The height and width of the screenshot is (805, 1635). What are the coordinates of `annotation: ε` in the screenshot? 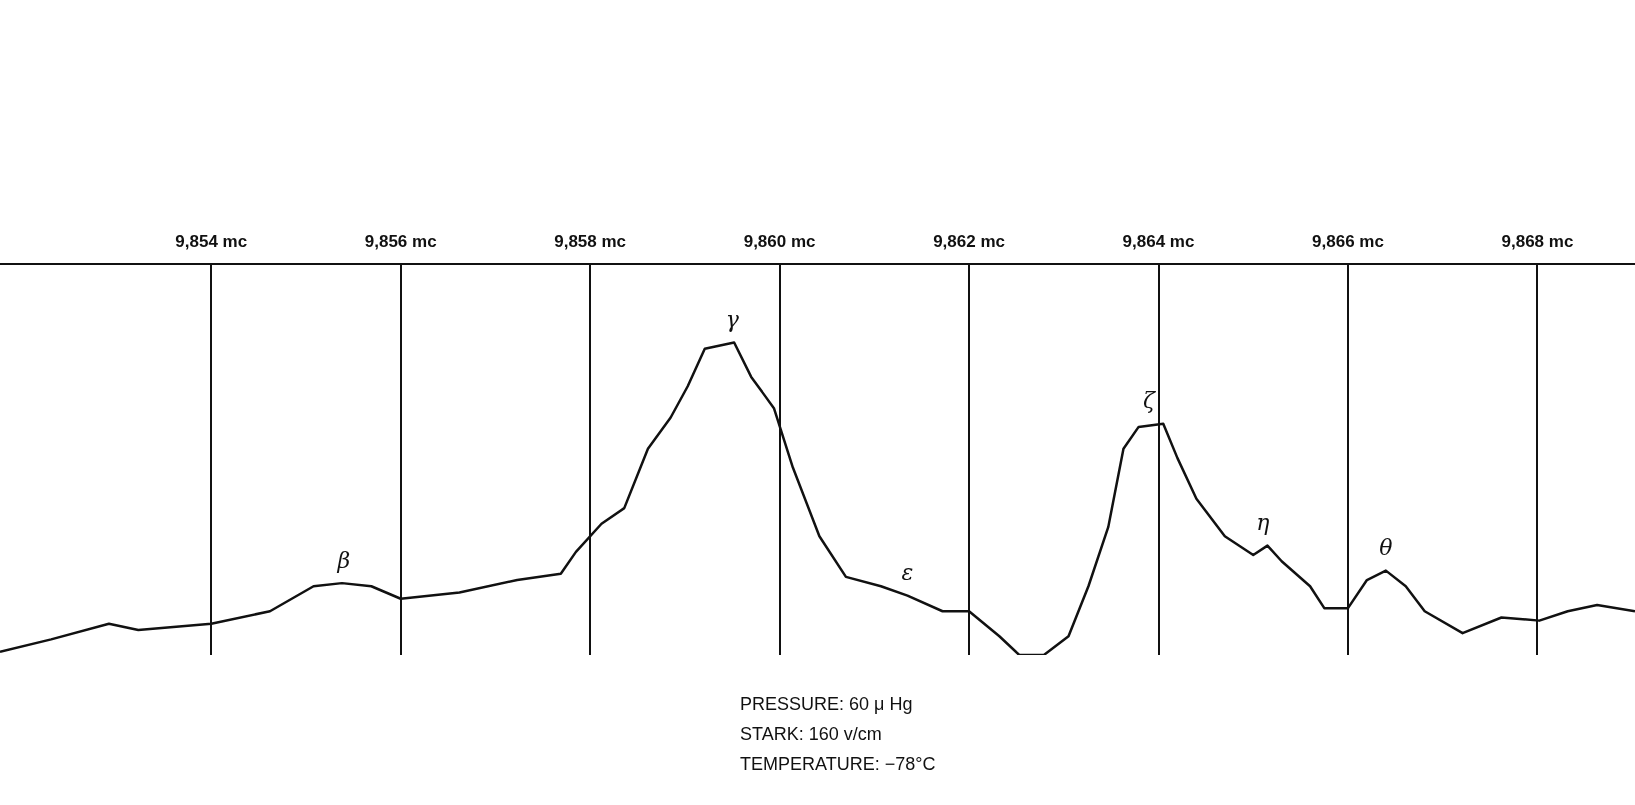 It's located at (907, 573).